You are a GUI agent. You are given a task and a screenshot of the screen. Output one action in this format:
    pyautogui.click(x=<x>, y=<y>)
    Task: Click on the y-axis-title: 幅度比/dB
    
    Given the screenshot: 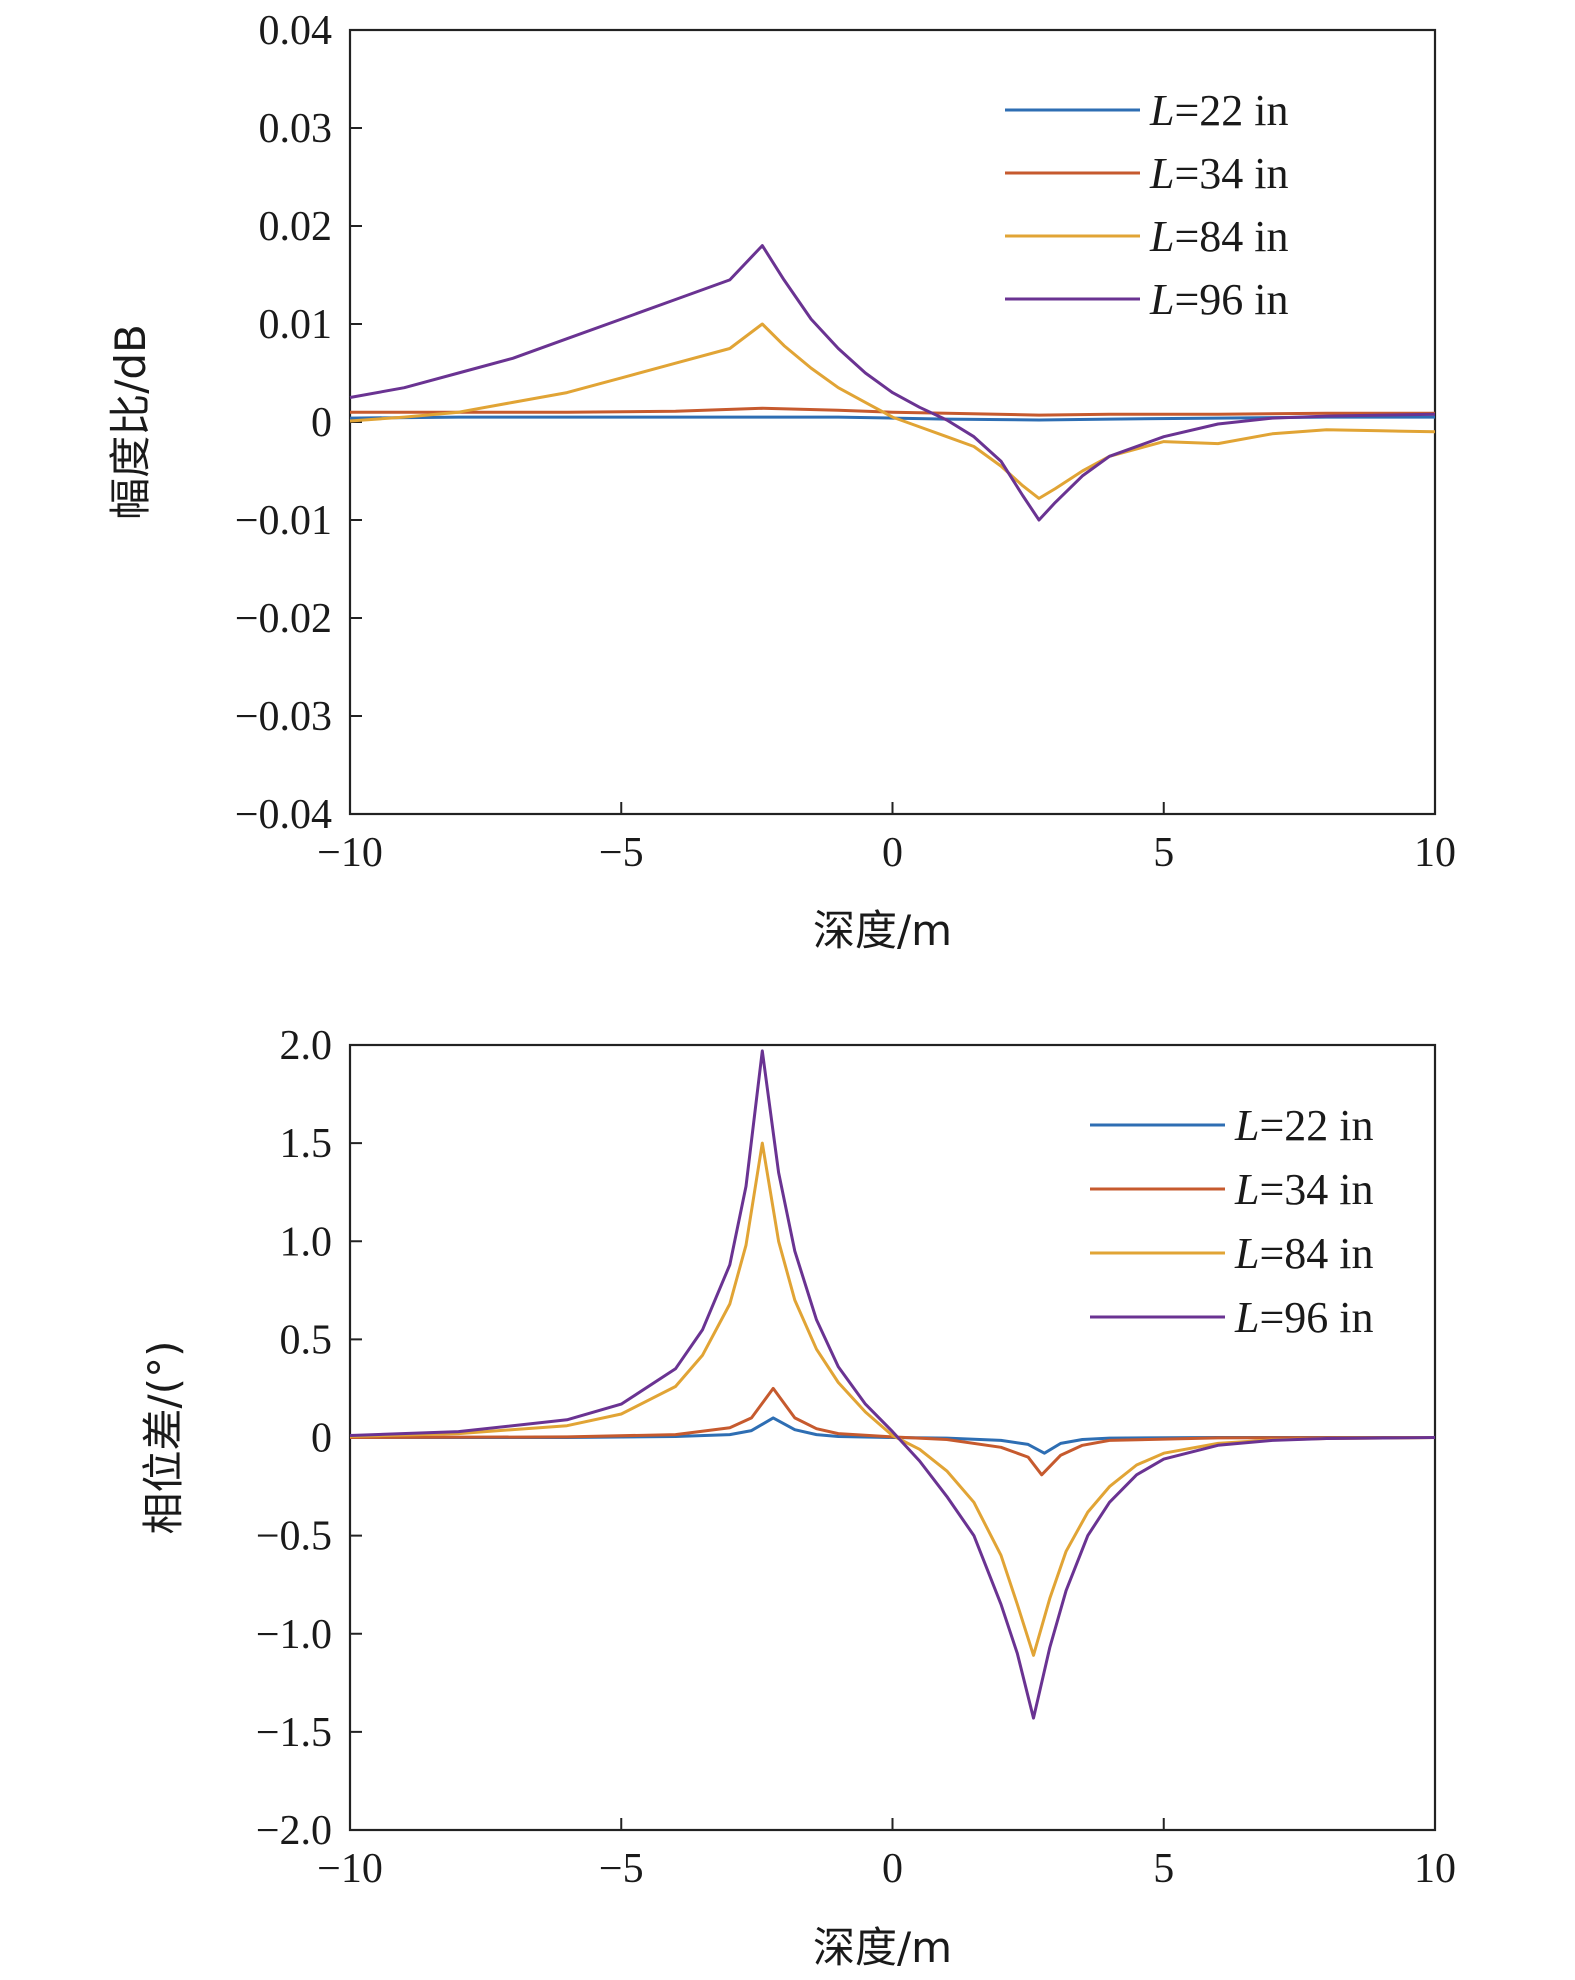 What is the action you would take?
    pyautogui.click(x=130, y=422)
    